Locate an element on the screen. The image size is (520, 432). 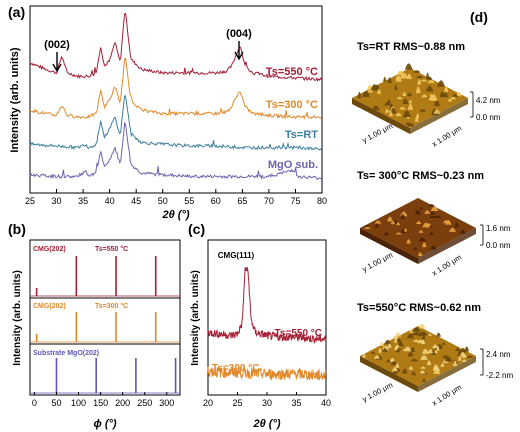
panel-a-xtick-label: 45 is located at coordinates (136, 201).